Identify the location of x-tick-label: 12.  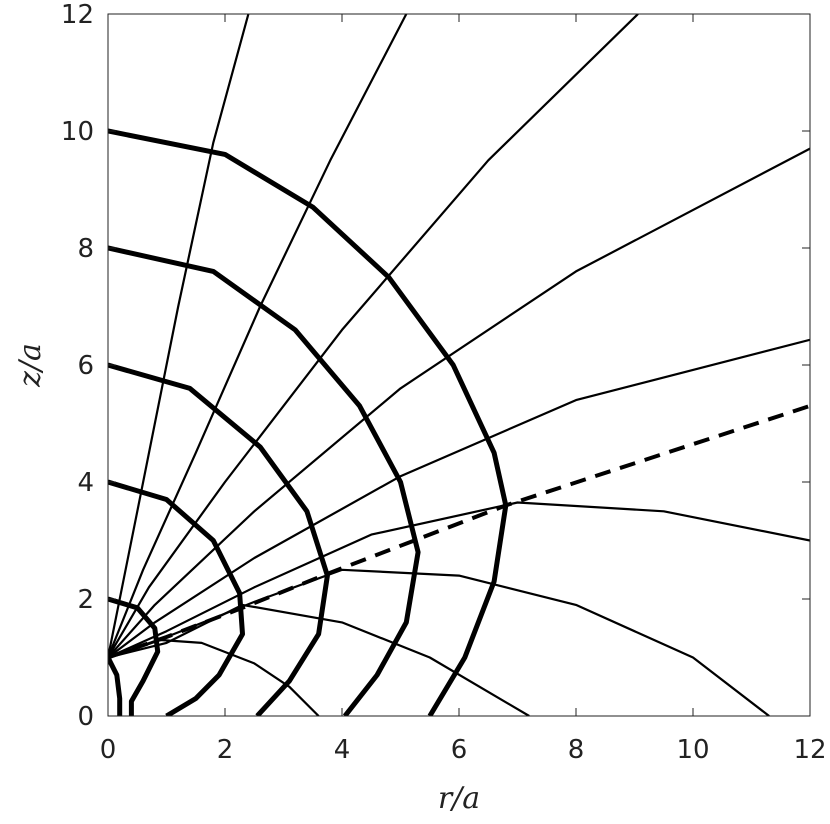
(809, 750).